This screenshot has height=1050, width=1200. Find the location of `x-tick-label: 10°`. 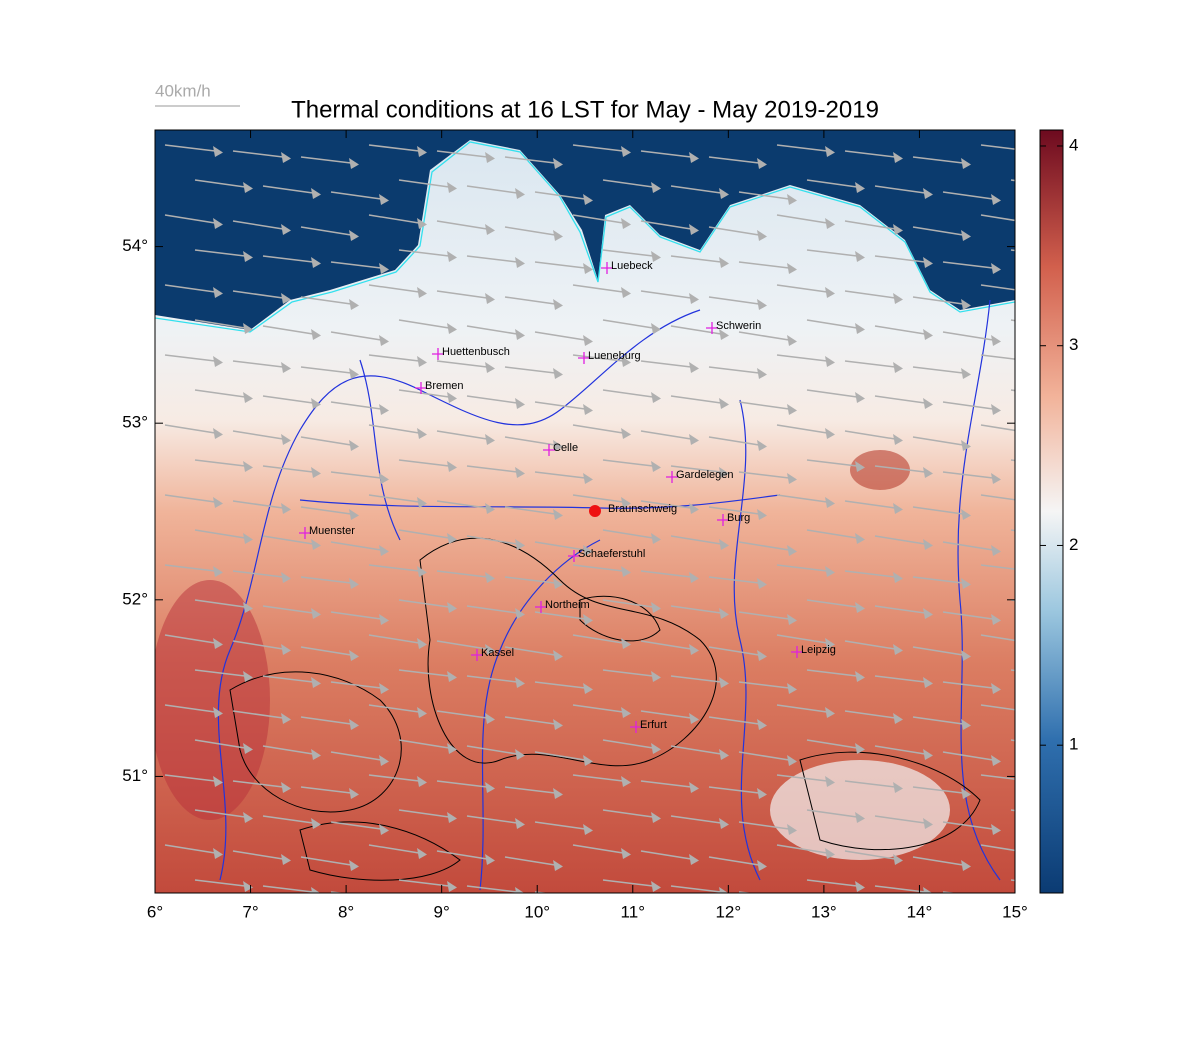

x-tick-label: 10° is located at coordinates (537, 911).